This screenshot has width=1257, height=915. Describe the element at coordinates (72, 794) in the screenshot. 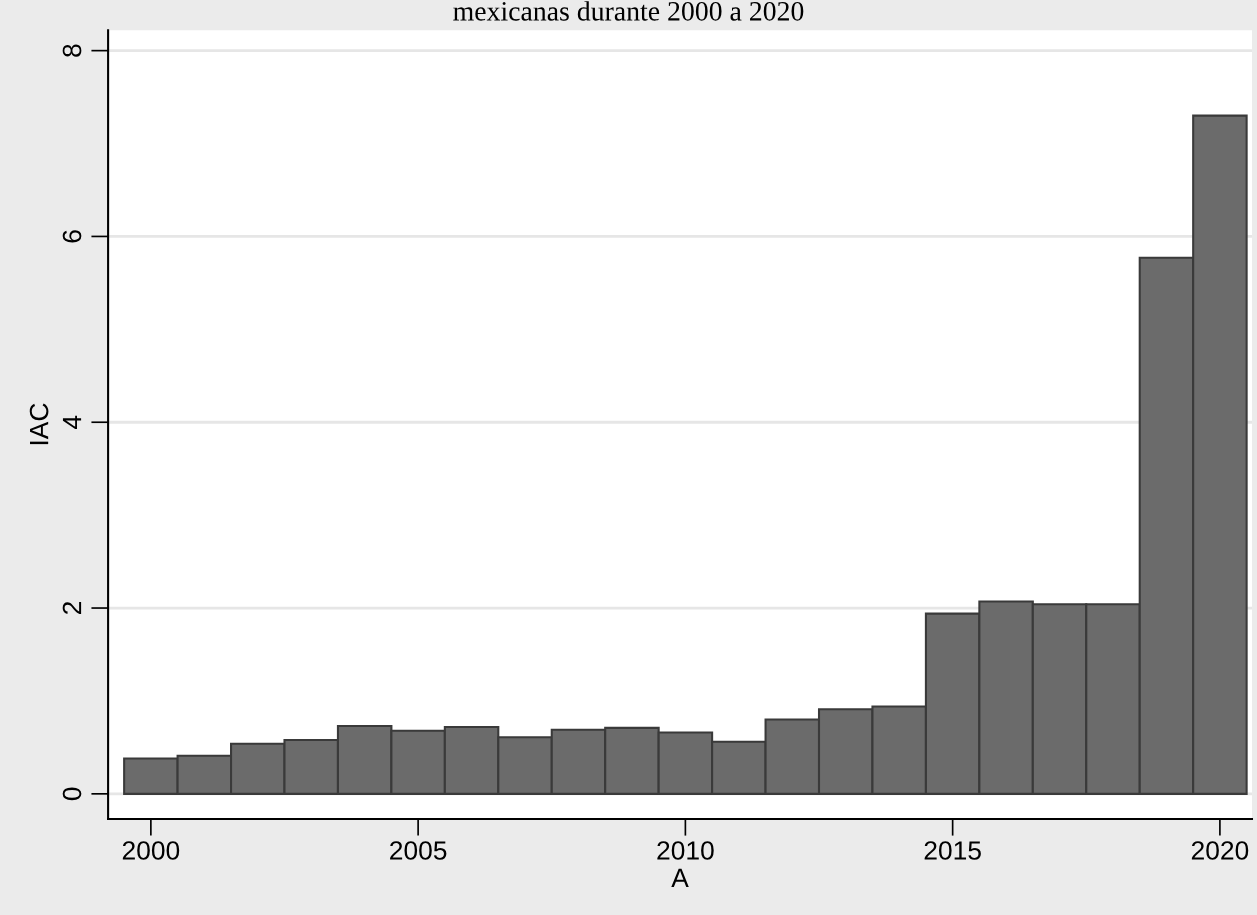

I see `y-tick-label: 0` at that location.